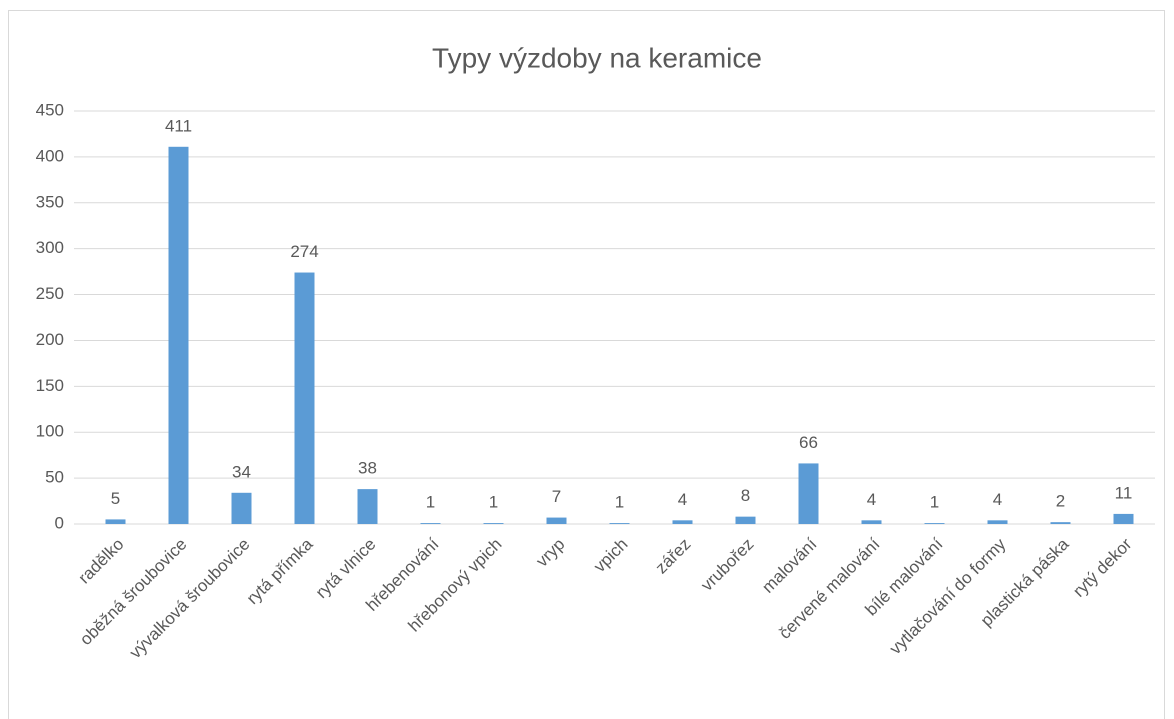 This screenshot has height=719, width=1174. I want to click on y-tick-label: 0, so click(59, 522).